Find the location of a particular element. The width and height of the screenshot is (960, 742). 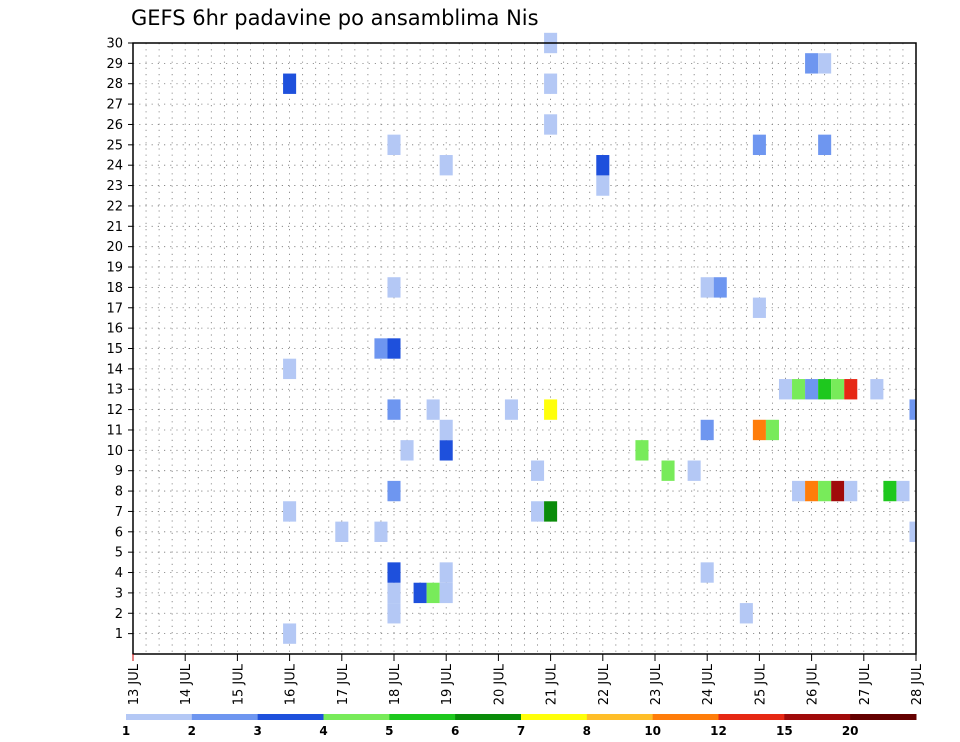

x-tick-label: 23 JUL is located at coordinates (656, 684).